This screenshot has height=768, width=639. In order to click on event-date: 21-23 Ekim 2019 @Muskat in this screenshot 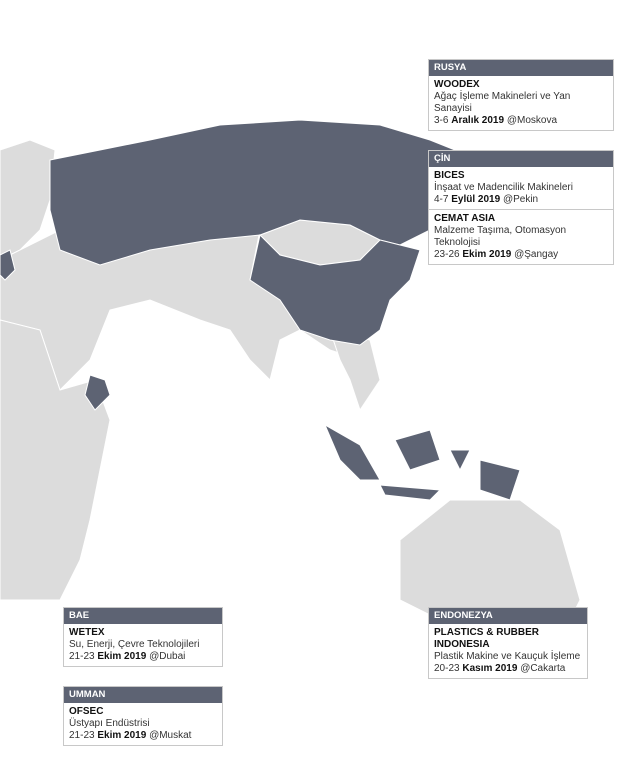, I will do `click(143, 736)`.